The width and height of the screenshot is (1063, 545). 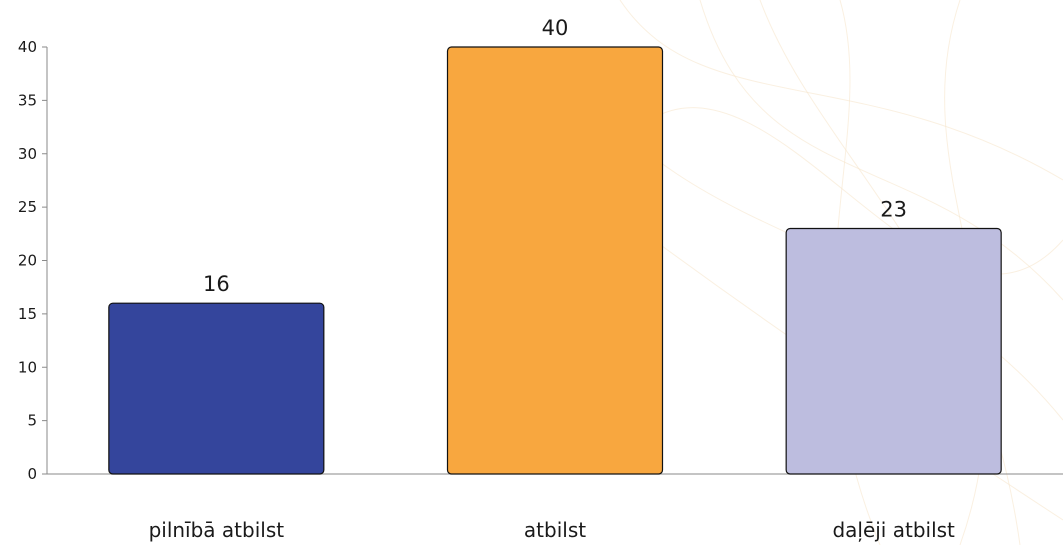 I want to click on y-tick-label: 10, so click(x=27, y=367).